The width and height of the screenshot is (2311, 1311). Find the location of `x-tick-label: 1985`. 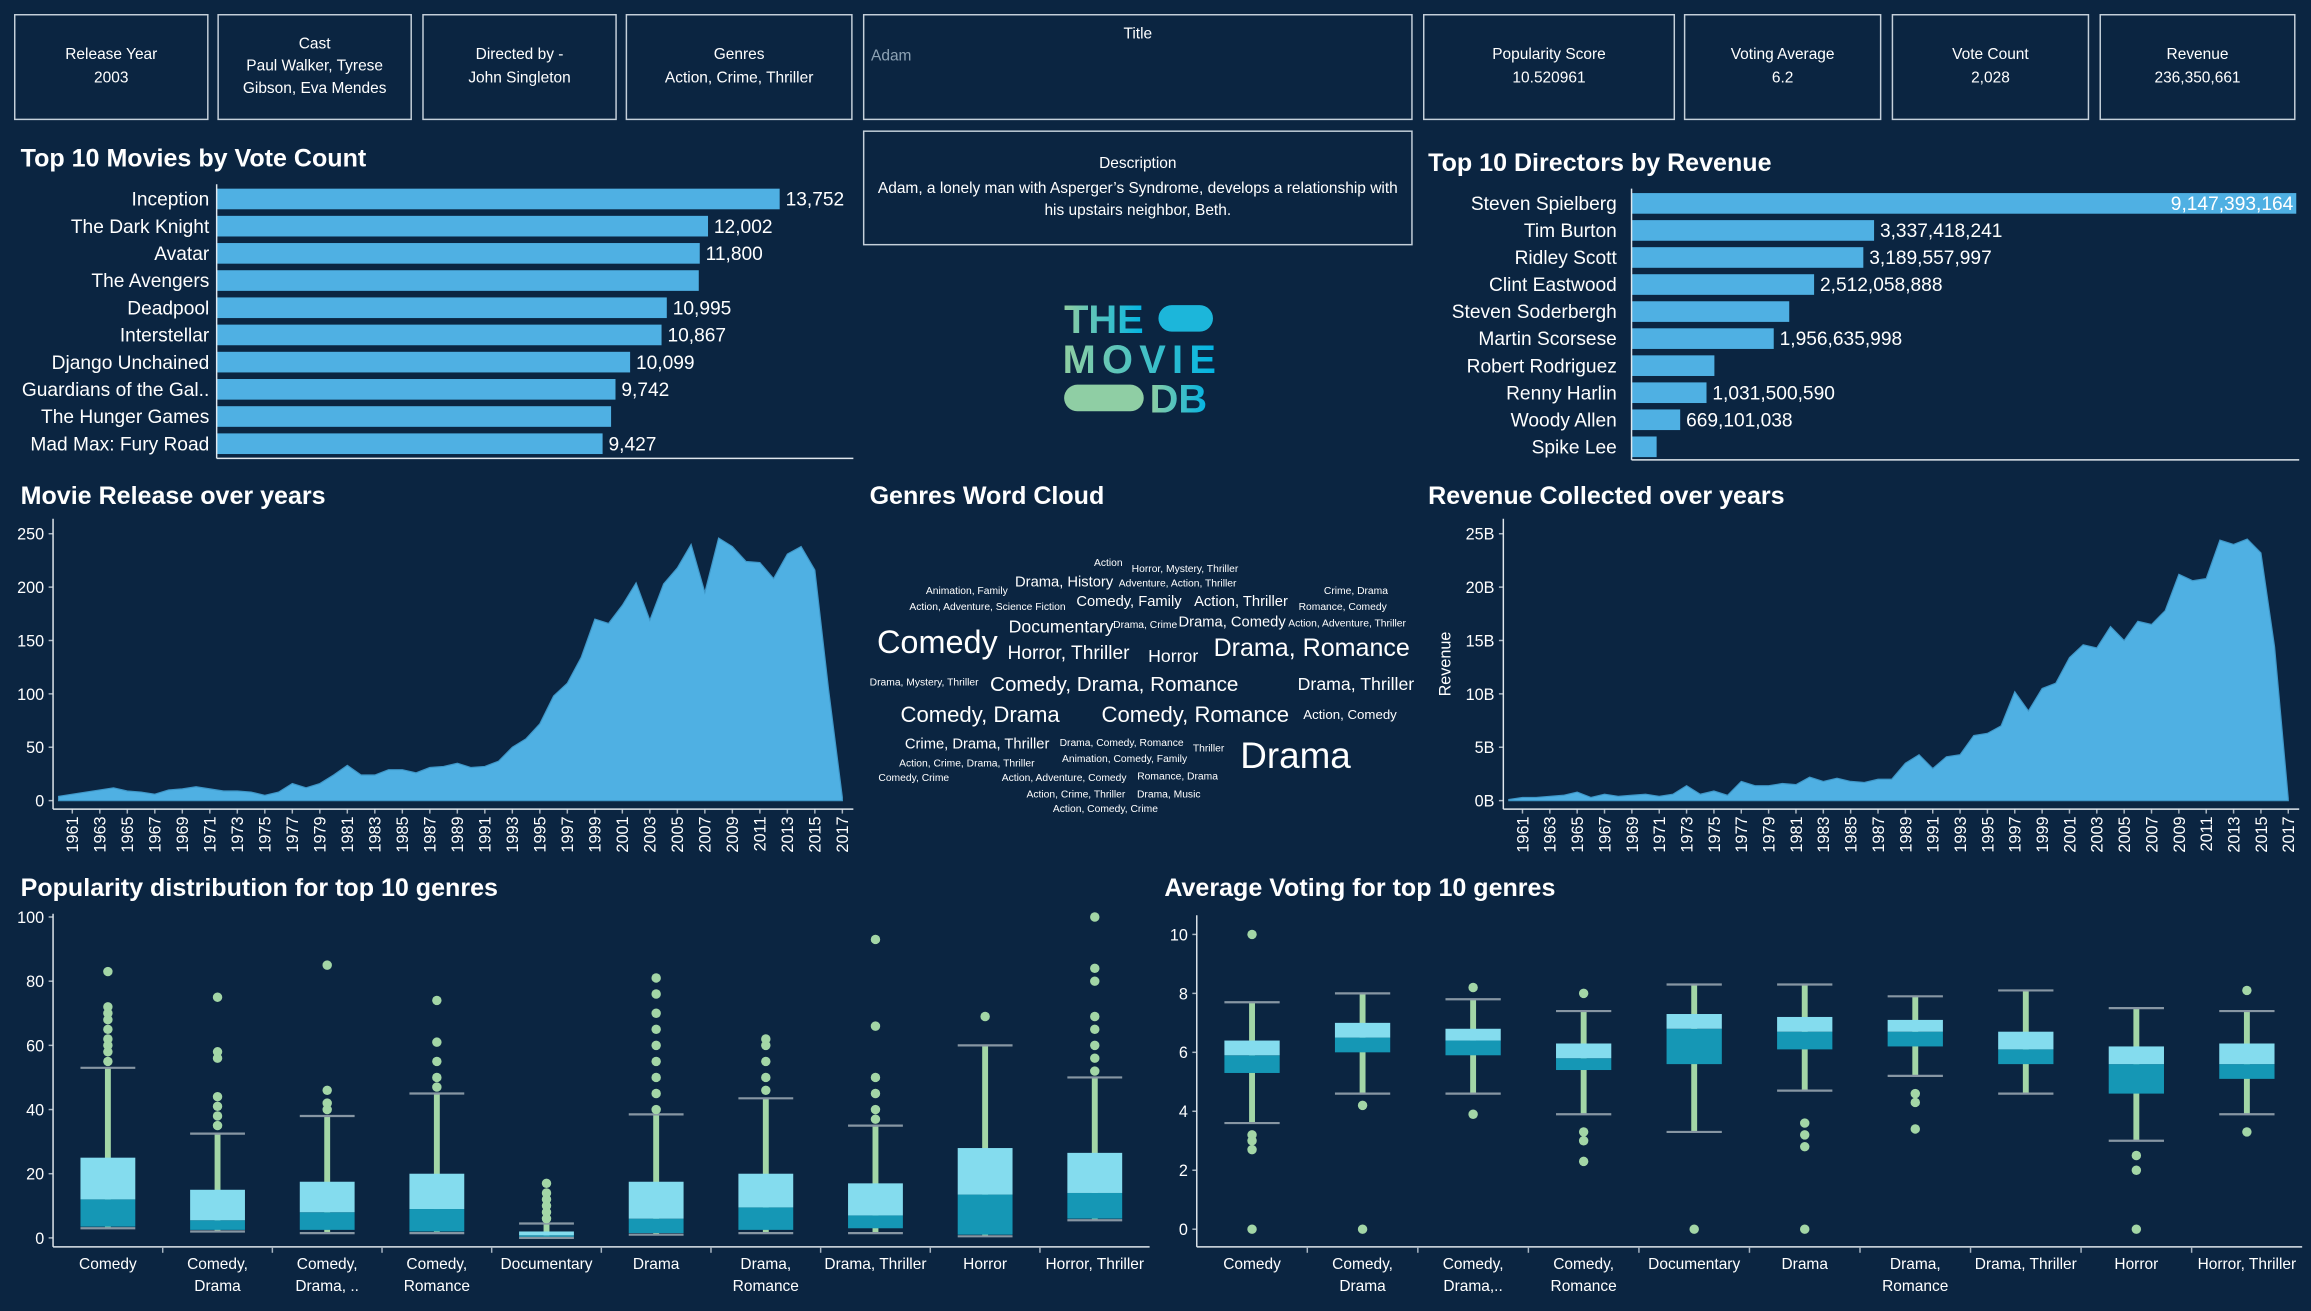

x-tick-label: 1985 is located at coordinates (1852, 835).